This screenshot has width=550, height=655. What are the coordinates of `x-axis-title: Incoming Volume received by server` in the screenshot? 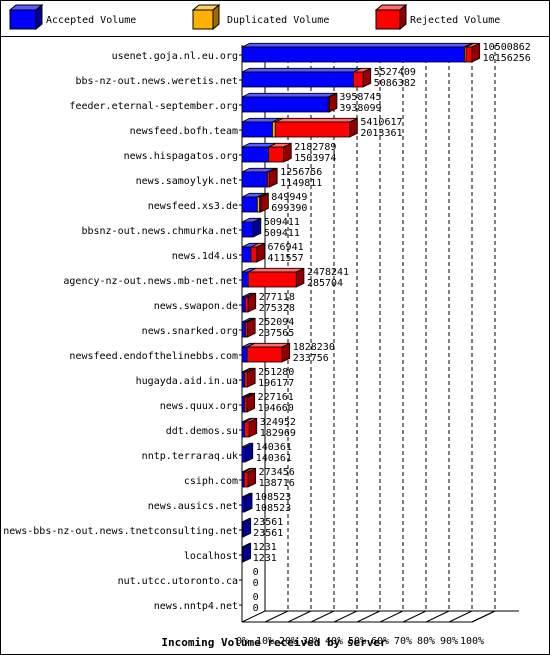 It's located at (274, 642).